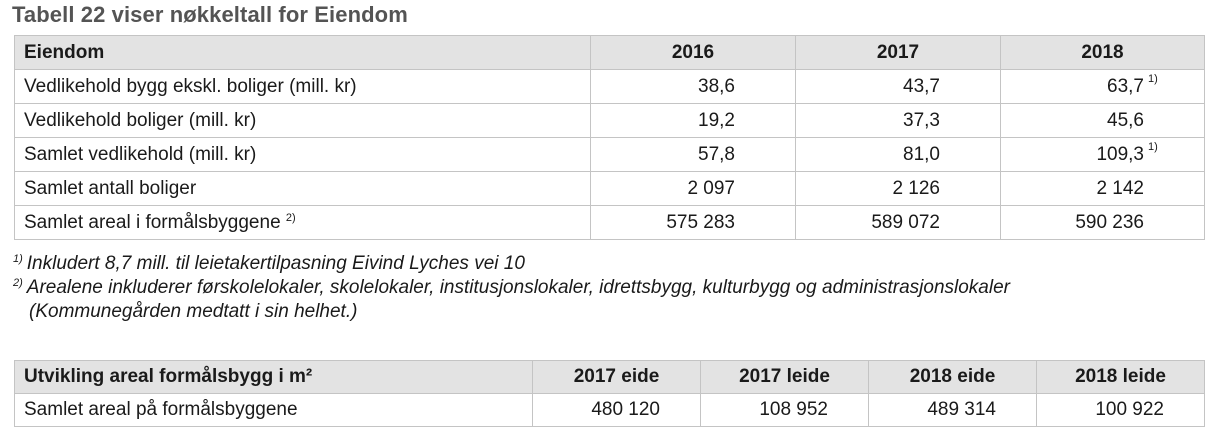  I want to click on table-cell: 589 072, so click(898, 222).